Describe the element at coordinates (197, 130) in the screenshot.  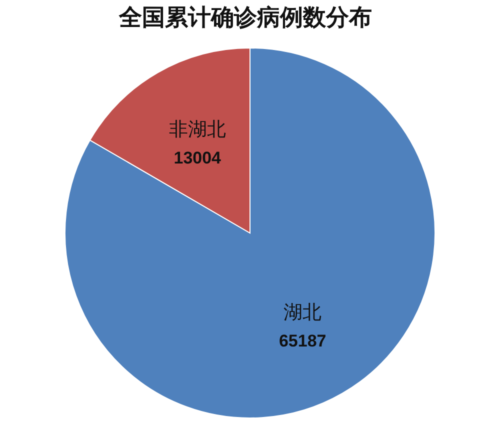
I see `slice-label: 非湖北` at that location.